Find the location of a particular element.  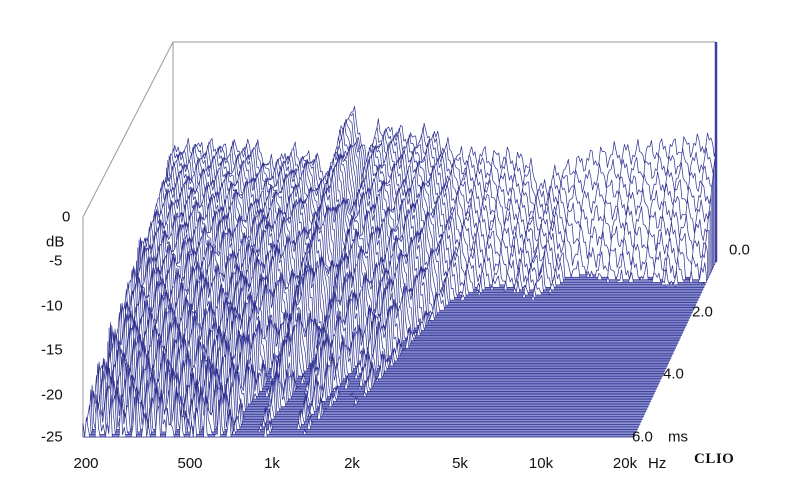

y-tick-label: -10 is located at coordinates (52, 306).